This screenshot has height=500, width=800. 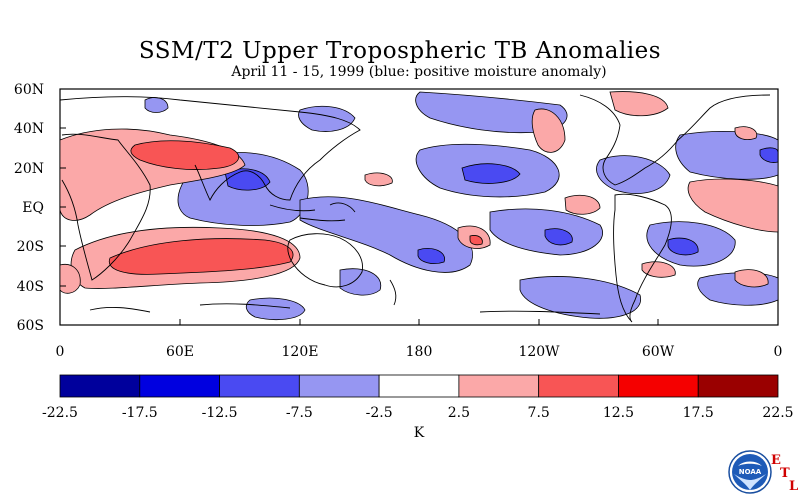 I want to click on lat-label: EQ, so click(x=33, y=208).